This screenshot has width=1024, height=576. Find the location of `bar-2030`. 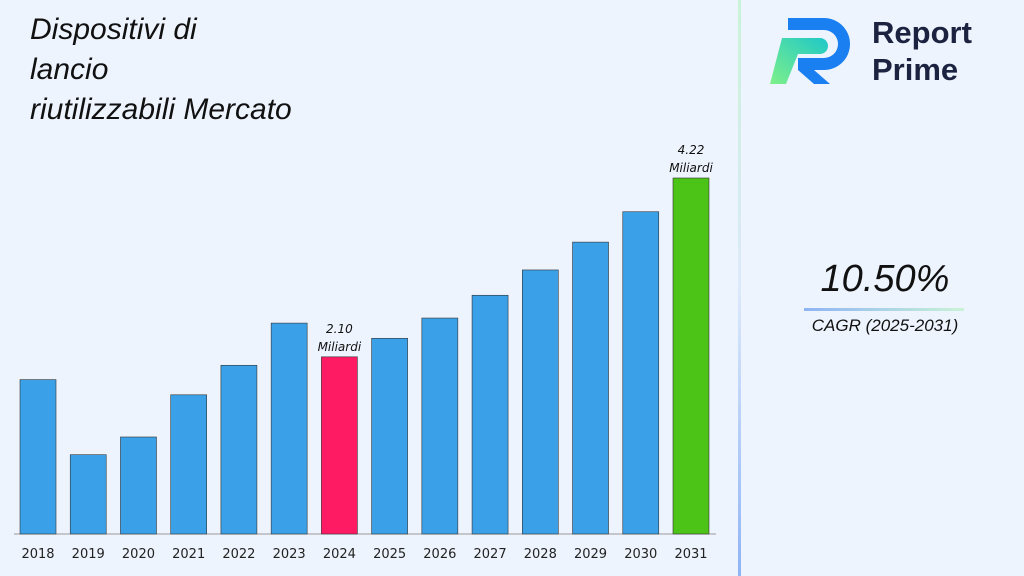

bar-2030 is located at coordinates (641, 373).